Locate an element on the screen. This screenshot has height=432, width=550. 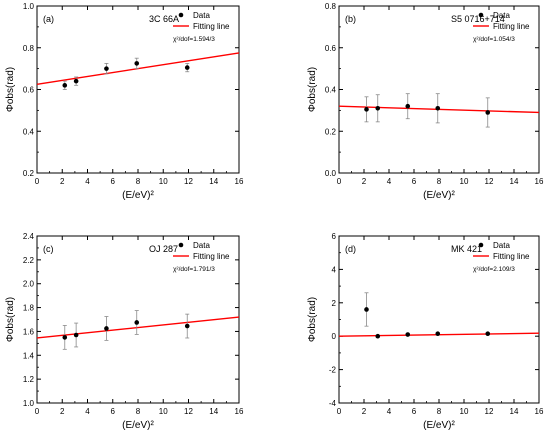
y-tick-label: 2 is located at coordinates (334, 303).